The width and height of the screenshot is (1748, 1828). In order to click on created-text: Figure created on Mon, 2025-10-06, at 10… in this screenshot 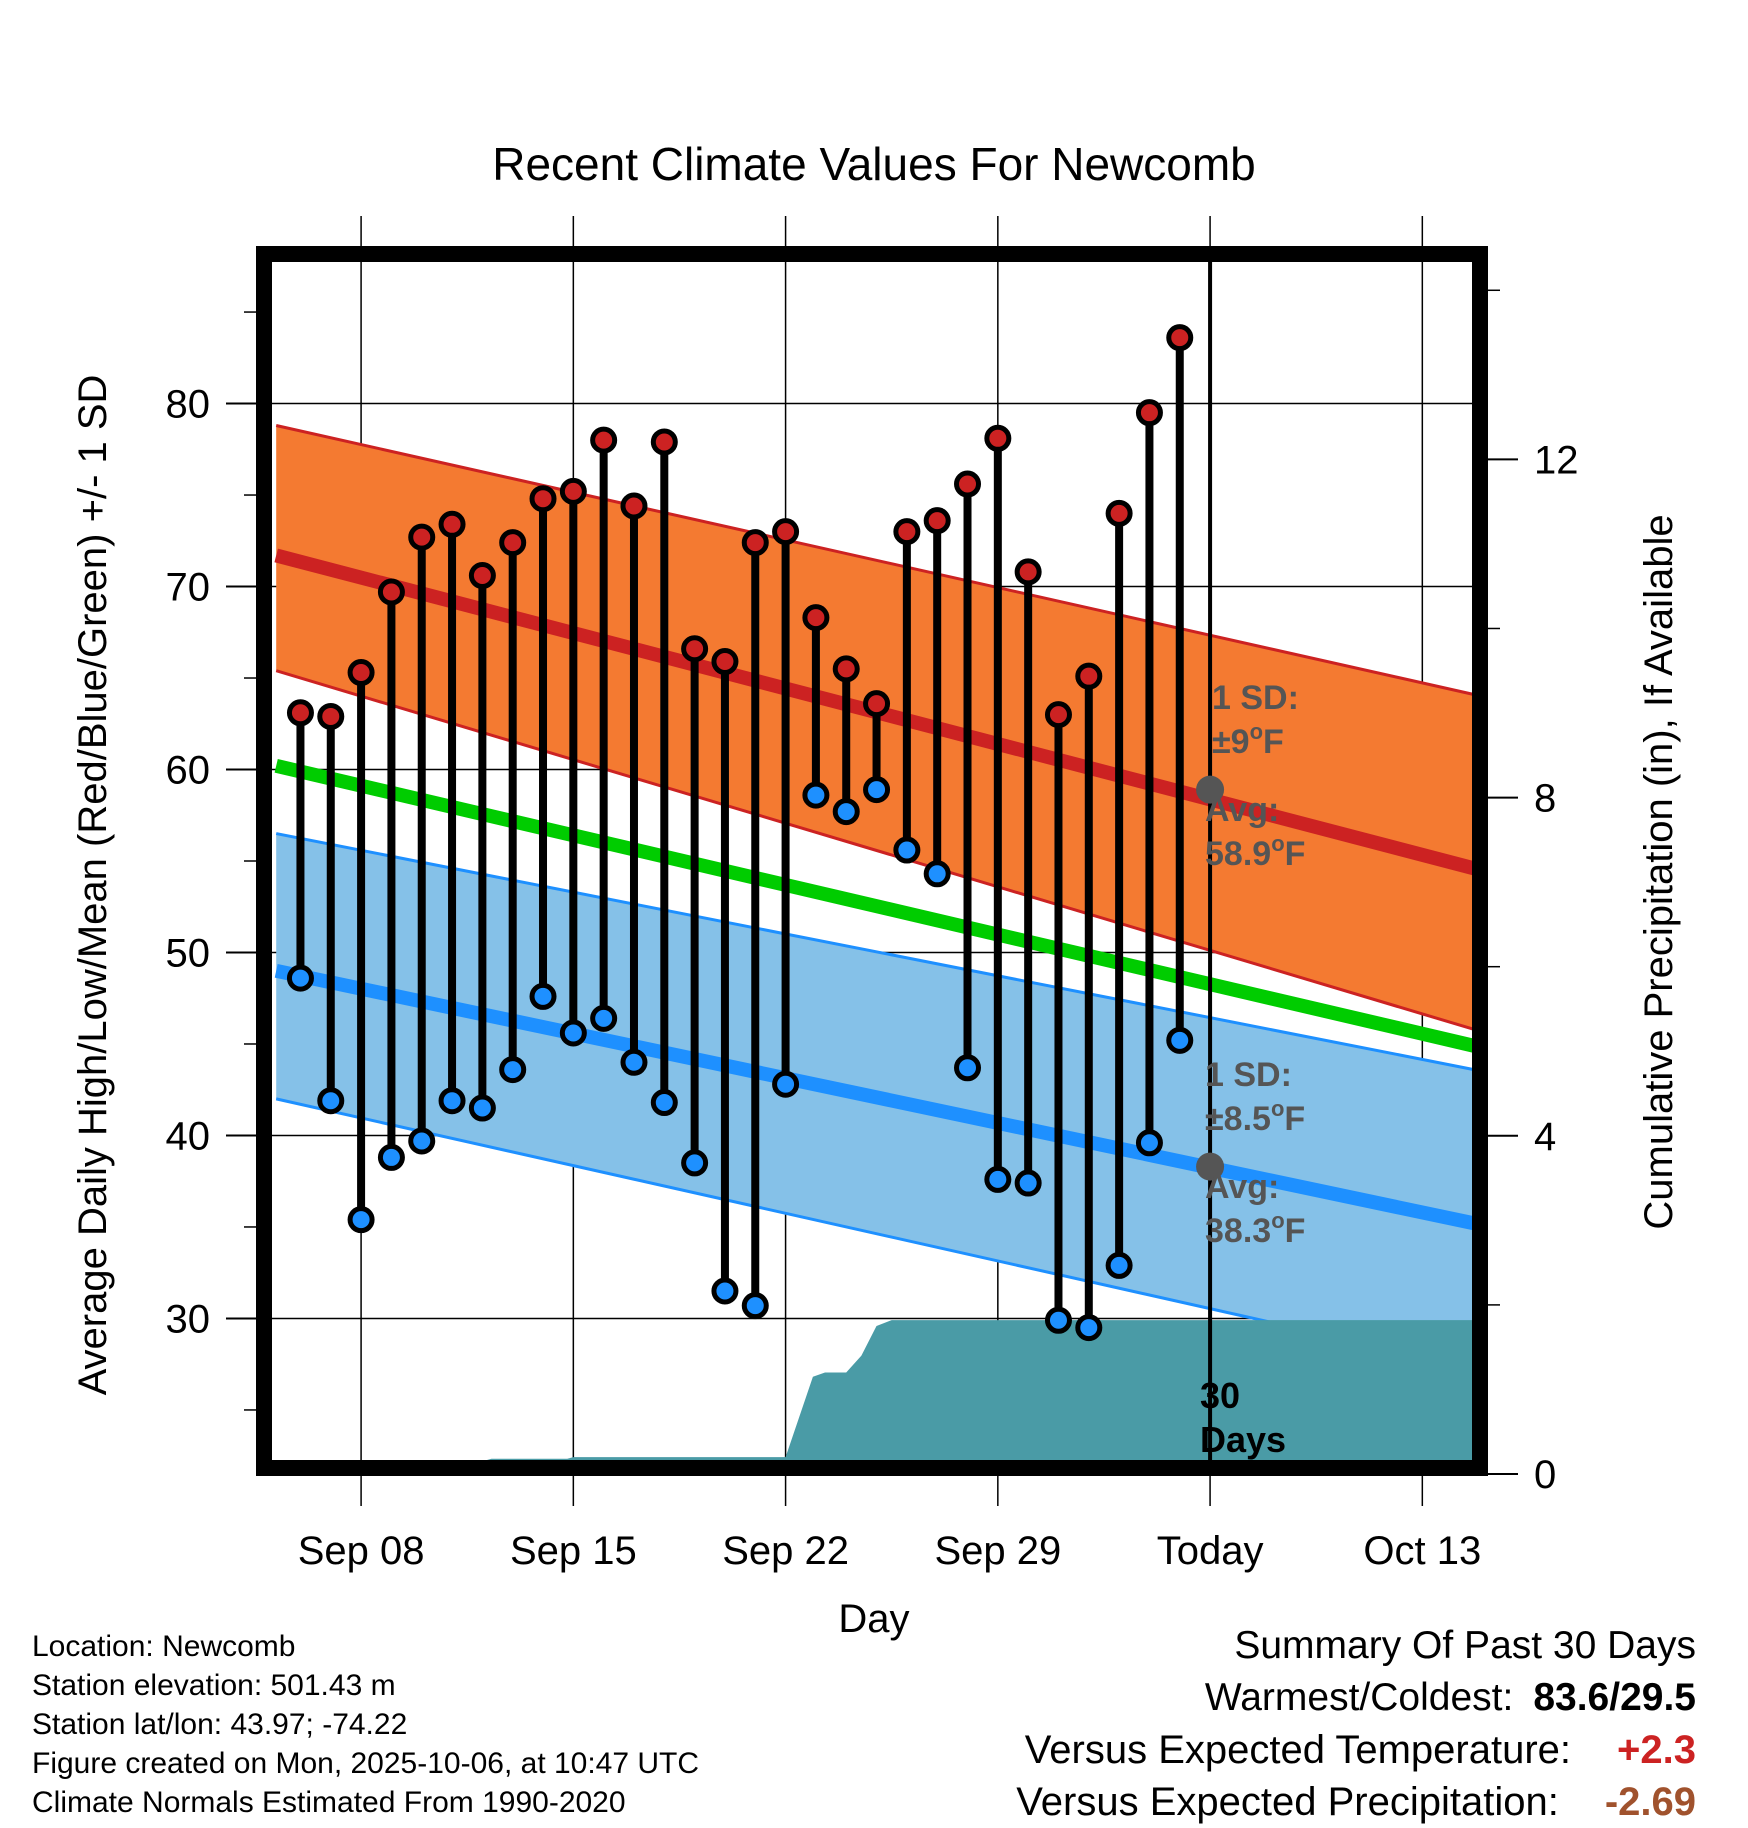, I will do `click(366, 1763)`.